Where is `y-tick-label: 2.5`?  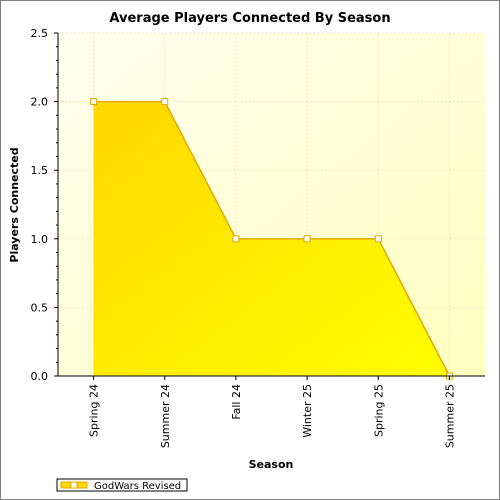 y-tick-label: 2.5 is located at coordinates (40, 33).